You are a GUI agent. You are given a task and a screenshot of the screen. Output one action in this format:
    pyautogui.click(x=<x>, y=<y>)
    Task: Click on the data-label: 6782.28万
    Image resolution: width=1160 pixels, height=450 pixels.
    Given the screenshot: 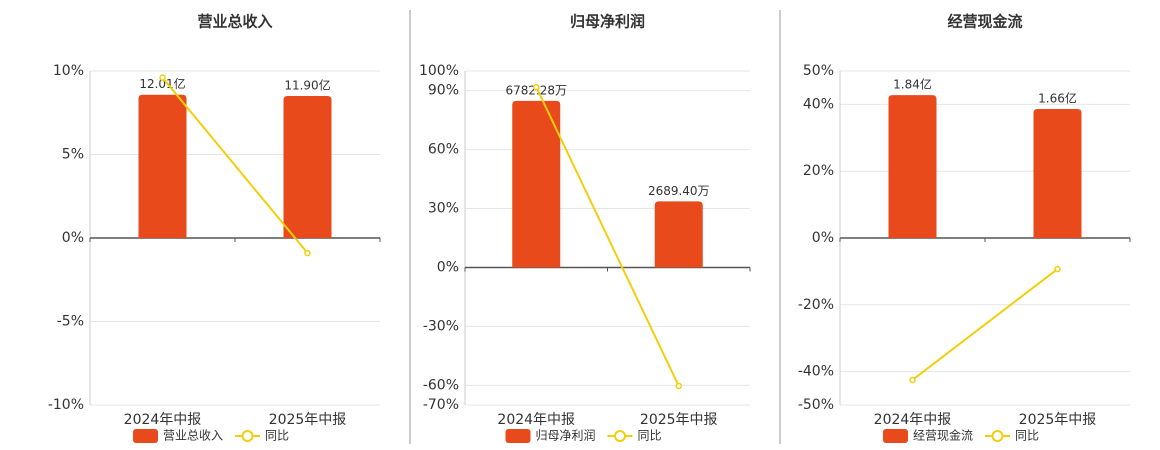 What is the action you would take?
    pyautogui.click(x=536, y=90)
    